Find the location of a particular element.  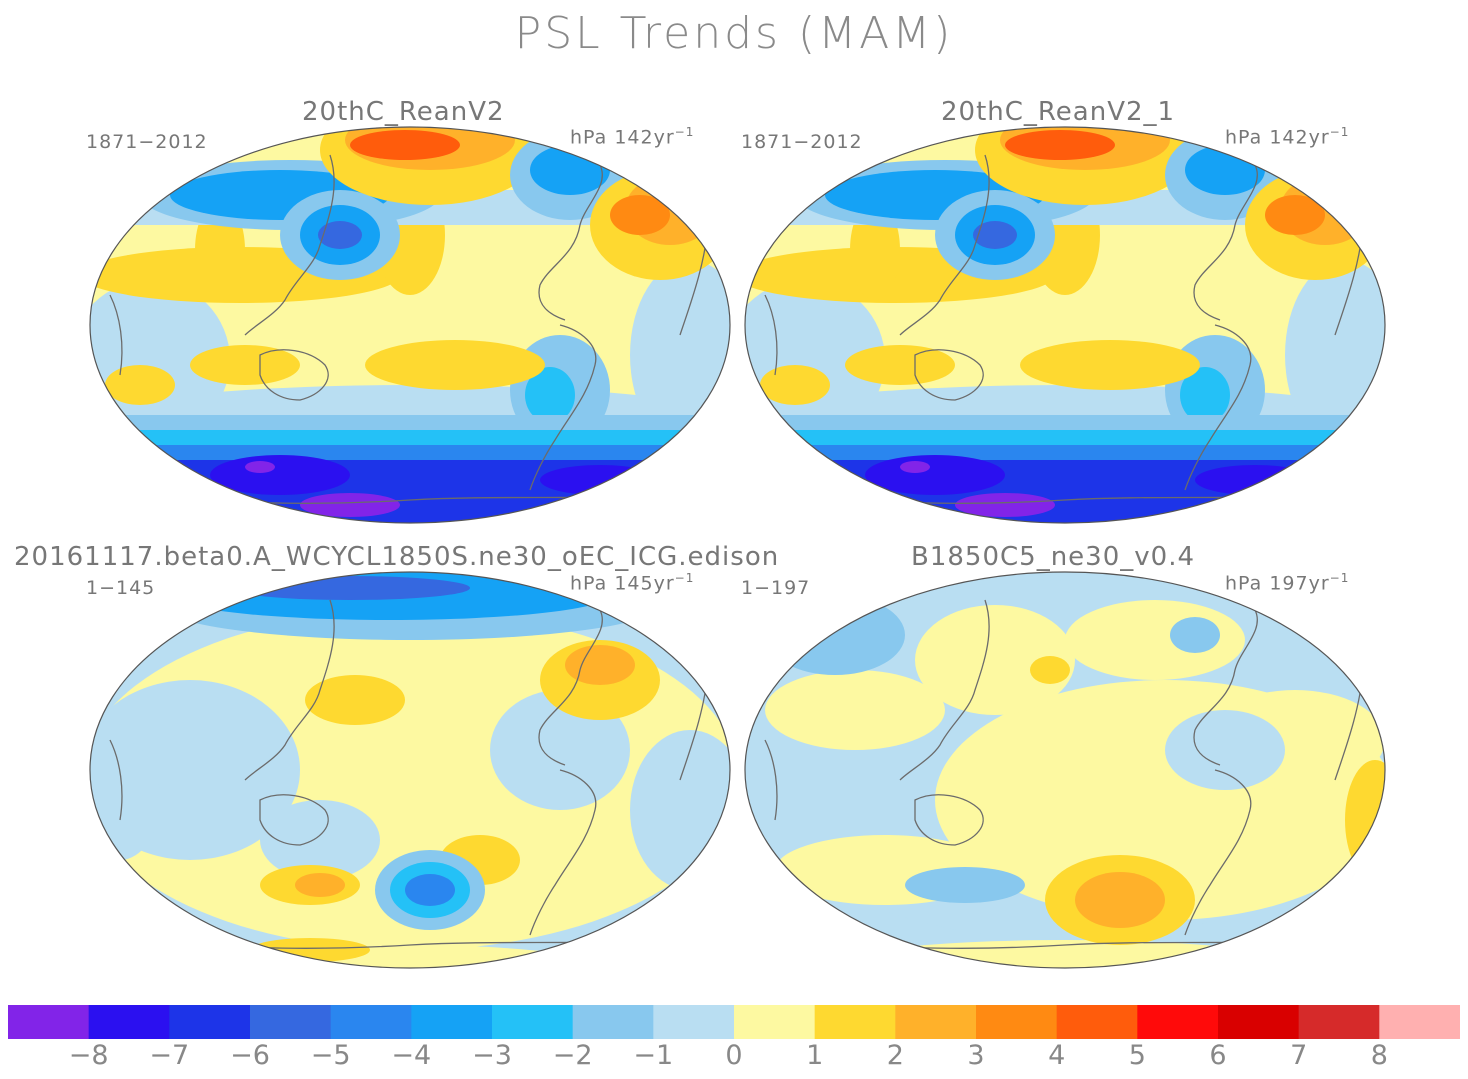

panel-title: 20thC_ReanV2_1 is located at coordinates (1058, 112).